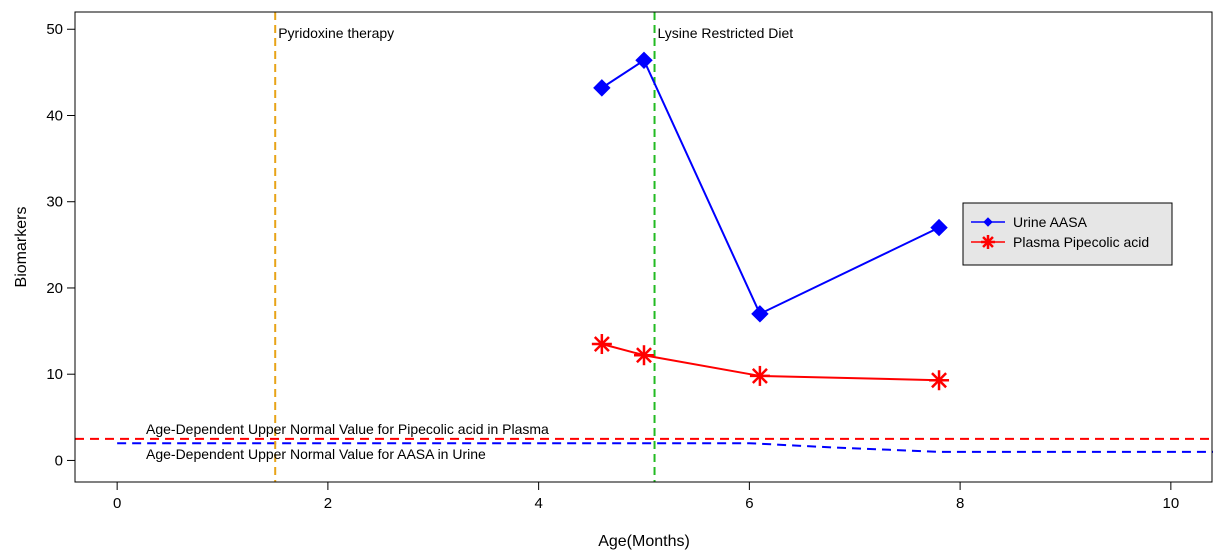  I want to click on y-tick-label: 20, so click(54, 288).